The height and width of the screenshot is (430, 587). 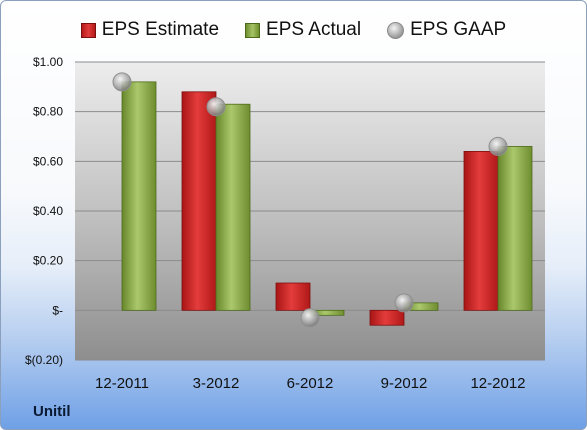 I want to click on y-tick-label: $1.00, so click(x=48, y=62).